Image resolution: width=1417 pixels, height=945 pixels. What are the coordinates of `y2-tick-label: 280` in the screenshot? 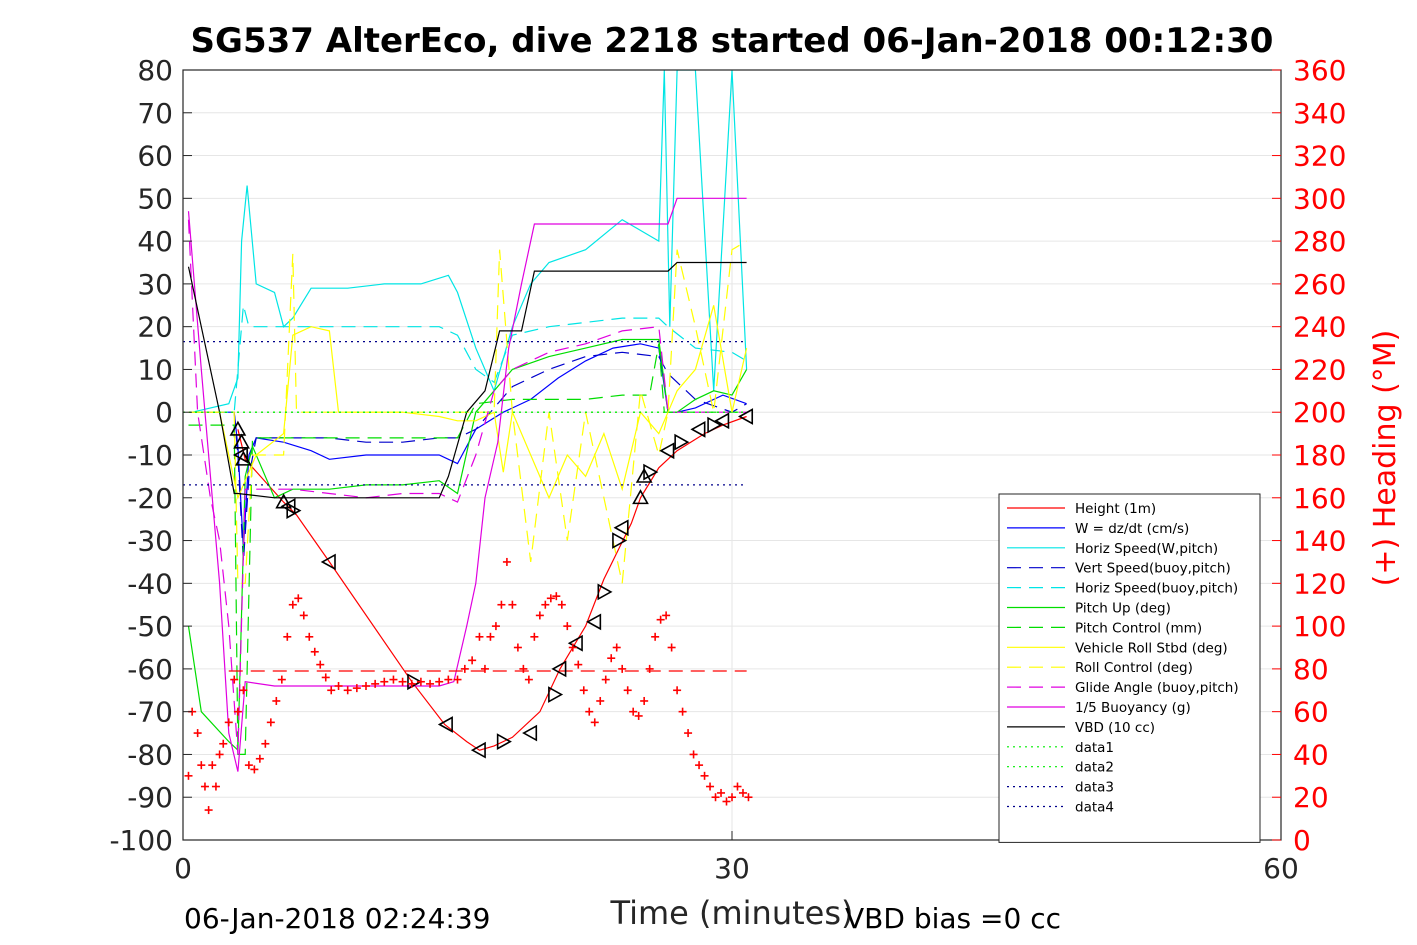 It's located at (1319, 241).